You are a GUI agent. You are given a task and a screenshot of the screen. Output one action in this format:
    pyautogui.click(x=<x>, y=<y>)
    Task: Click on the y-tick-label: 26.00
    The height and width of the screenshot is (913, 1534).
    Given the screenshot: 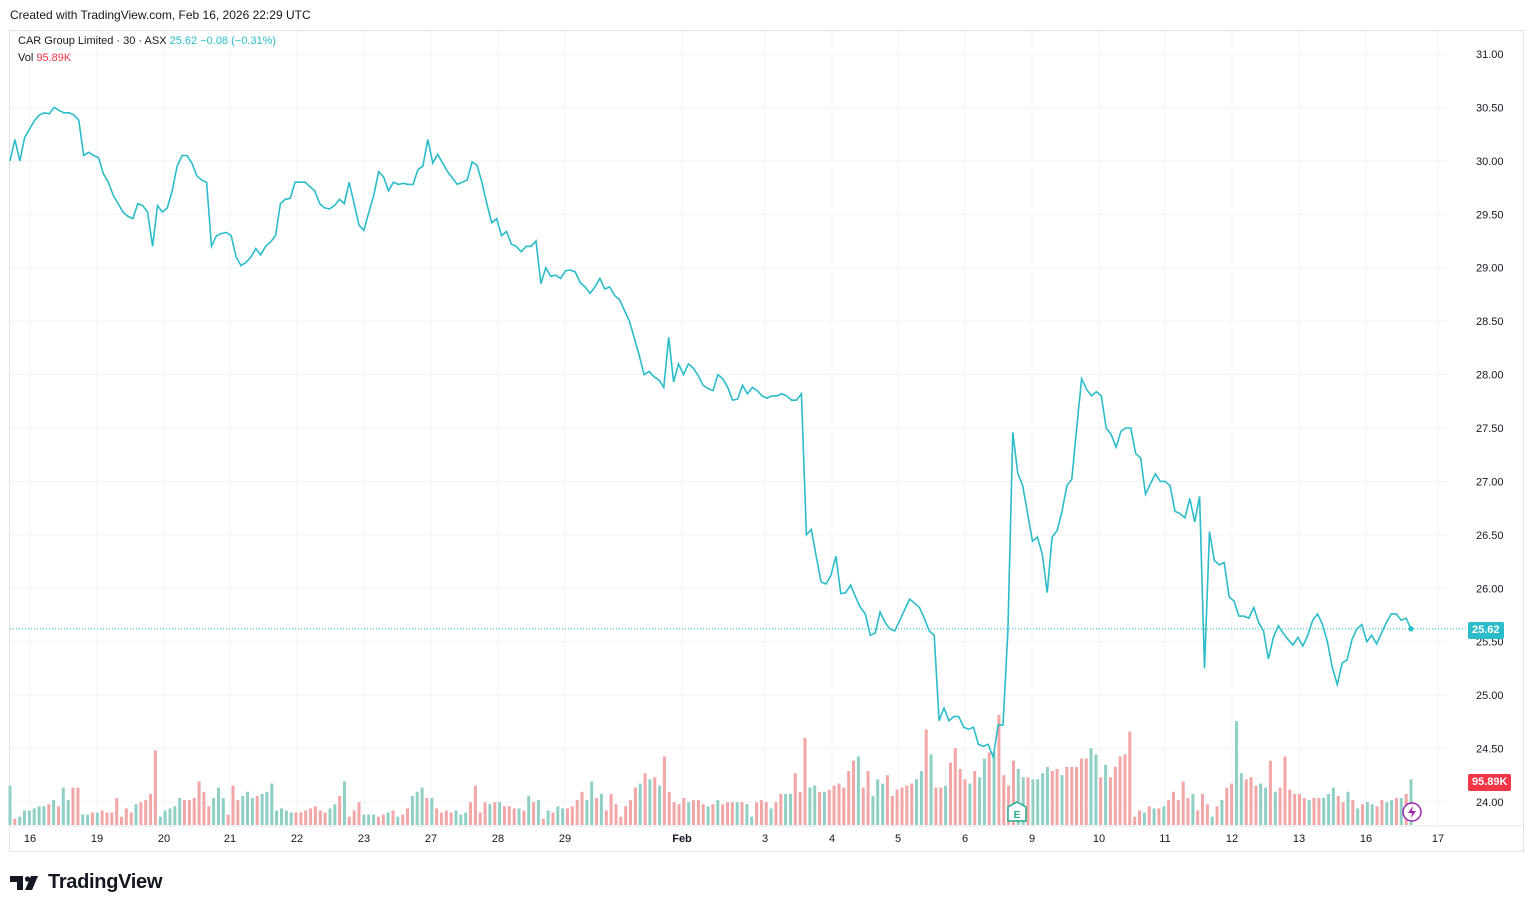 What is the action you would take?
    pyautogui.click(x=1490, y=589)
    